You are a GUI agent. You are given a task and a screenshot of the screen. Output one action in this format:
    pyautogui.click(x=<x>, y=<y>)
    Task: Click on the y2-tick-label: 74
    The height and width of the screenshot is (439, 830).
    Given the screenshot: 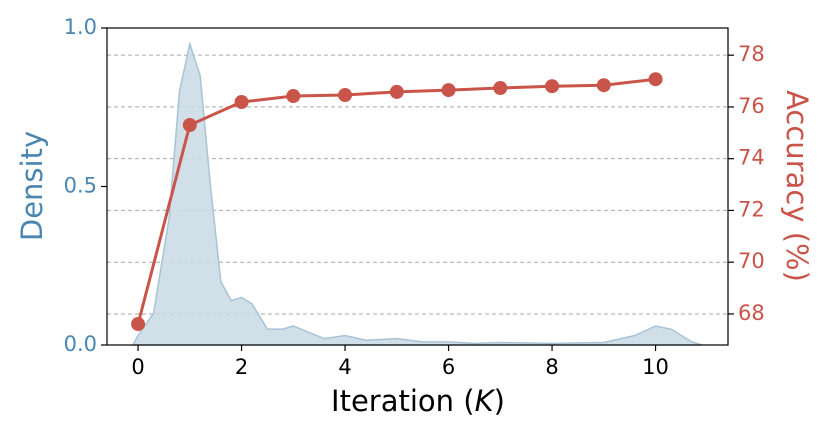 What is the action you would take?
    pyautogui.click(x=751, y=158)
    